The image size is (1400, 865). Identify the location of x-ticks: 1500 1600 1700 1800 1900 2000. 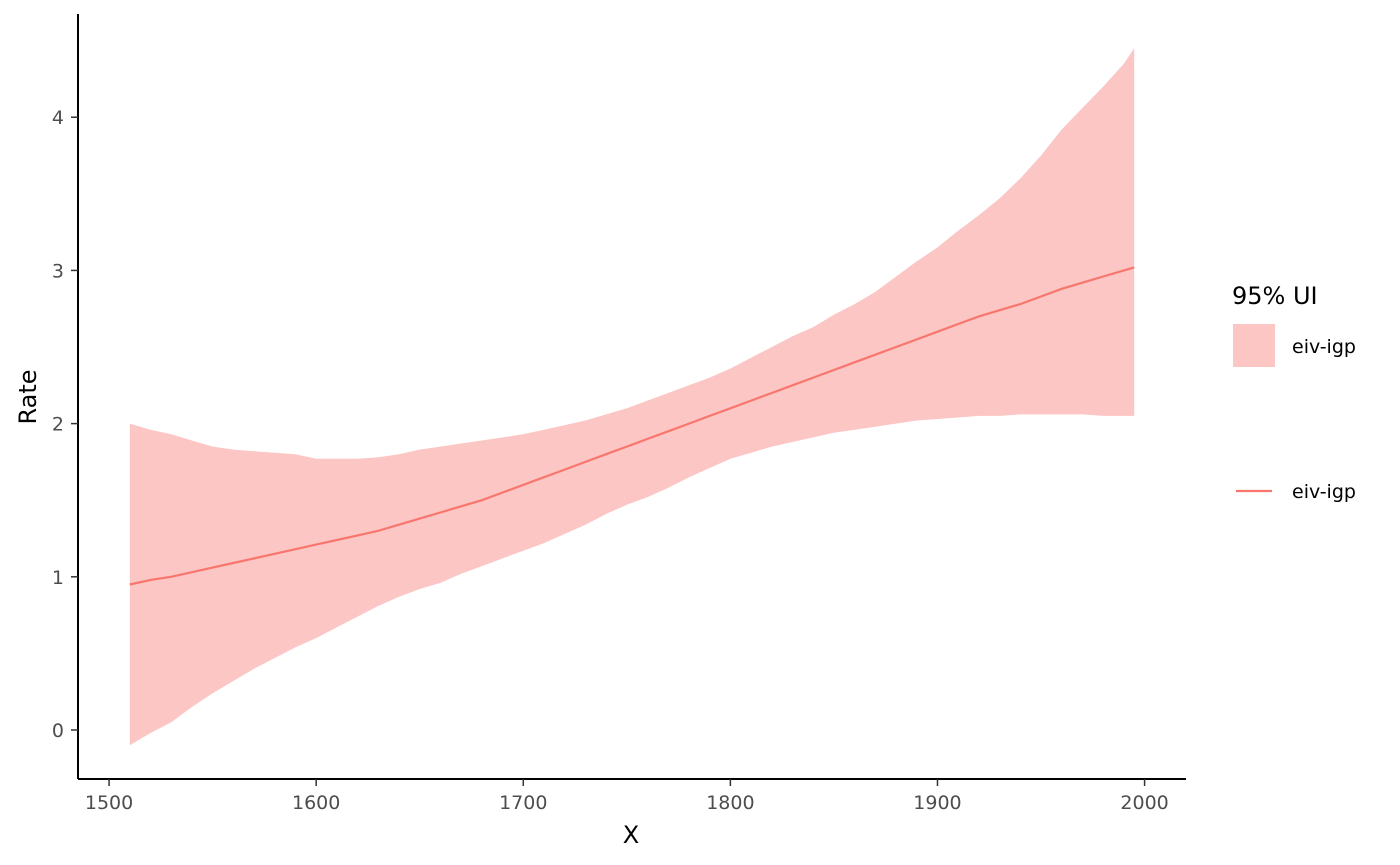
(627, 796).